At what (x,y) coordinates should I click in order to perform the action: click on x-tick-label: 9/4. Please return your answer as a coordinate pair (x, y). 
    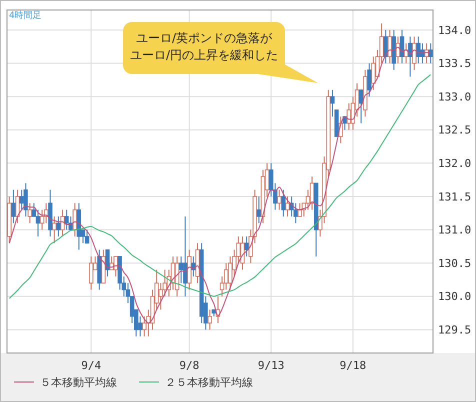
    Looking at the image, I should click on (91, 365).